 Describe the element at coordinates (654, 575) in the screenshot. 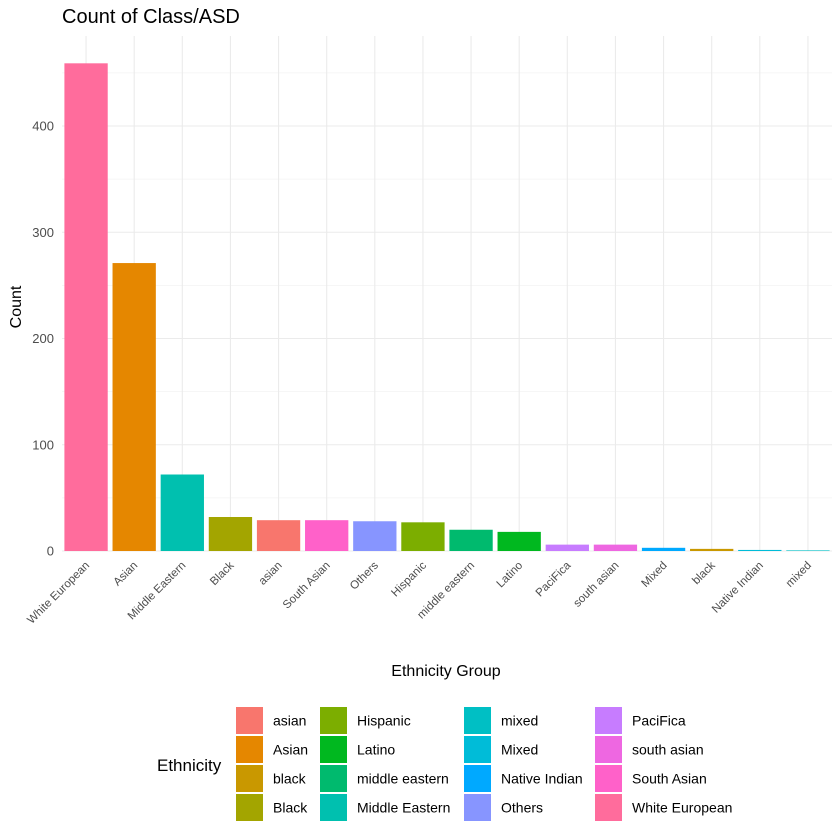

I see `x-tick-label: Mixed` at that location.